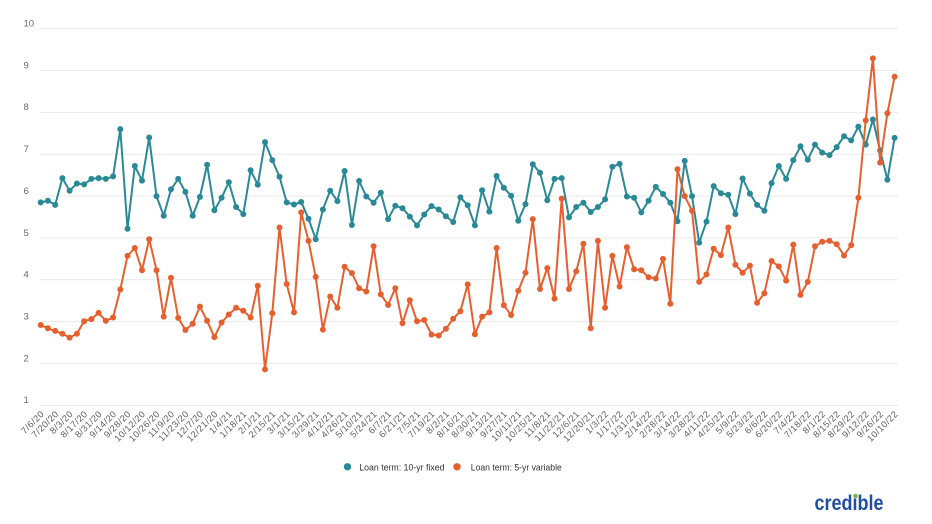  I want to click on svg-text: 8, so click(26, 107).